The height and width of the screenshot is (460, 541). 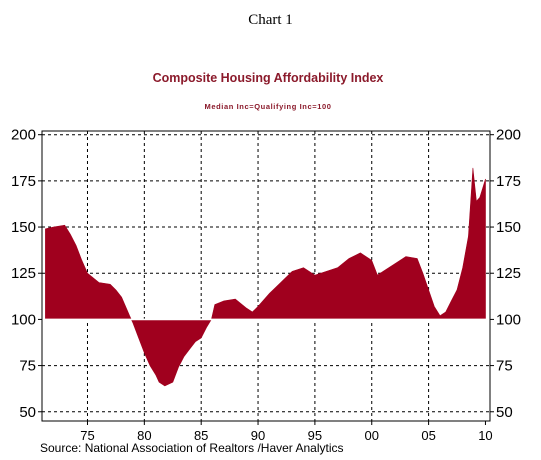 What do you see at coordinates (485, 435) in the screenshot?
I see `x-tick-label: 10` at bounding box center [485, 435].